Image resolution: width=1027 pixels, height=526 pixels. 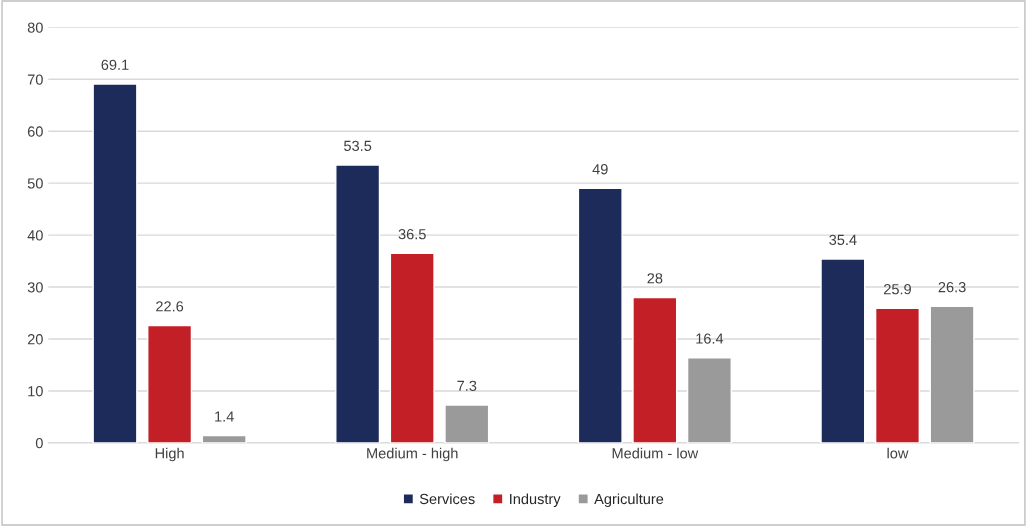 What do you see at coordinates (629, 500) in the screenshot?
I see `legend-label: Agriculture` at bounding box center [629, 500].